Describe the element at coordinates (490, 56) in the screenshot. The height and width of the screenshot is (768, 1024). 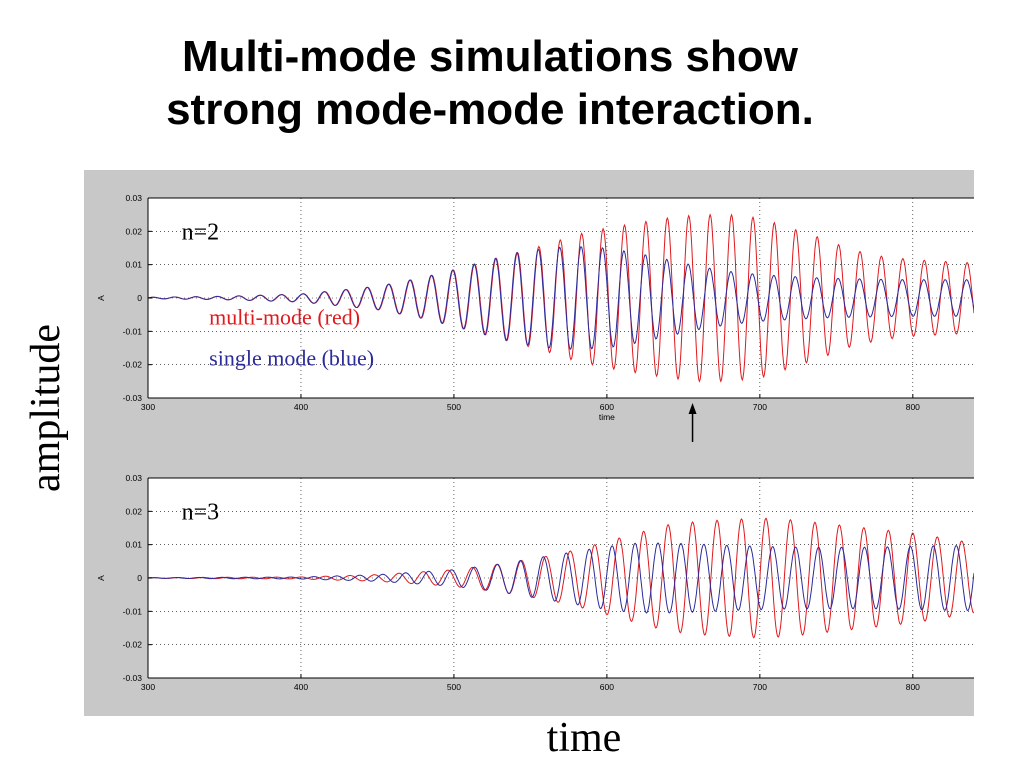
I see `slide-title-line-1: Multi-mode simulations show` at that location.